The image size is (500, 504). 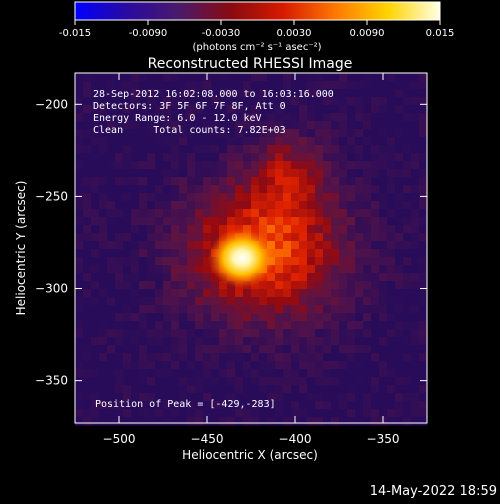 I want to click on colorbar-strip, so click(x=257, y=11).